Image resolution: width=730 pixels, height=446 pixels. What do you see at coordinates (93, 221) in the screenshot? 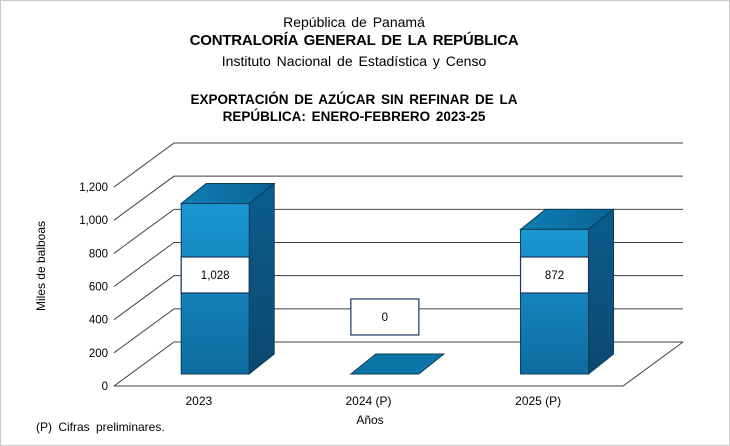
I see `y-tick-label: 1,000` at bounding box center [93, 221].